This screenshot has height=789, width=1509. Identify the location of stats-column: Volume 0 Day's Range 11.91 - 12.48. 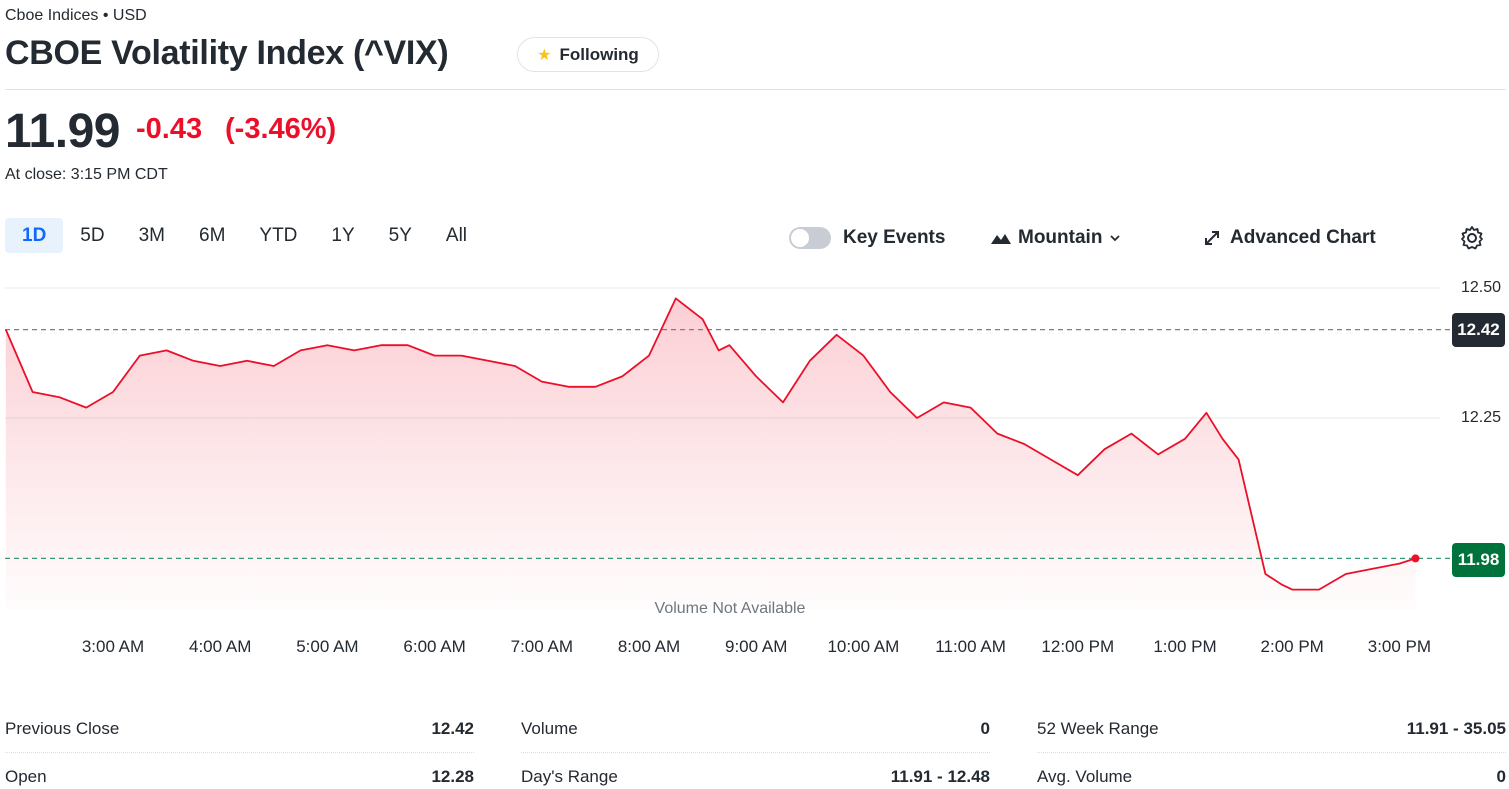
(755, 747).